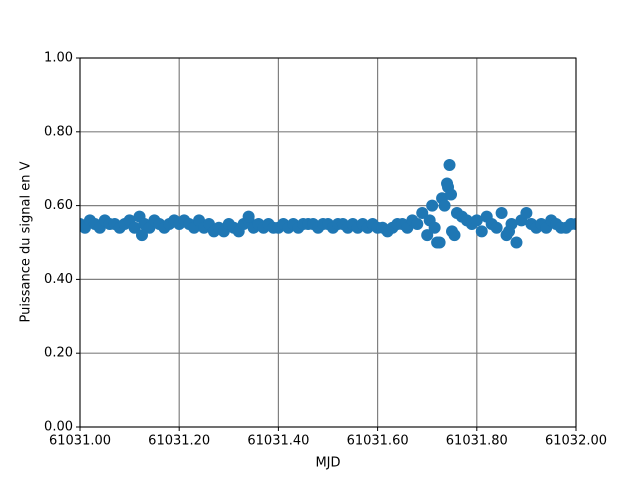 Image resolution: width=640 pixels, height=484 pixels. I want to click on y-tick-label: 1.00, so click(58, 58).